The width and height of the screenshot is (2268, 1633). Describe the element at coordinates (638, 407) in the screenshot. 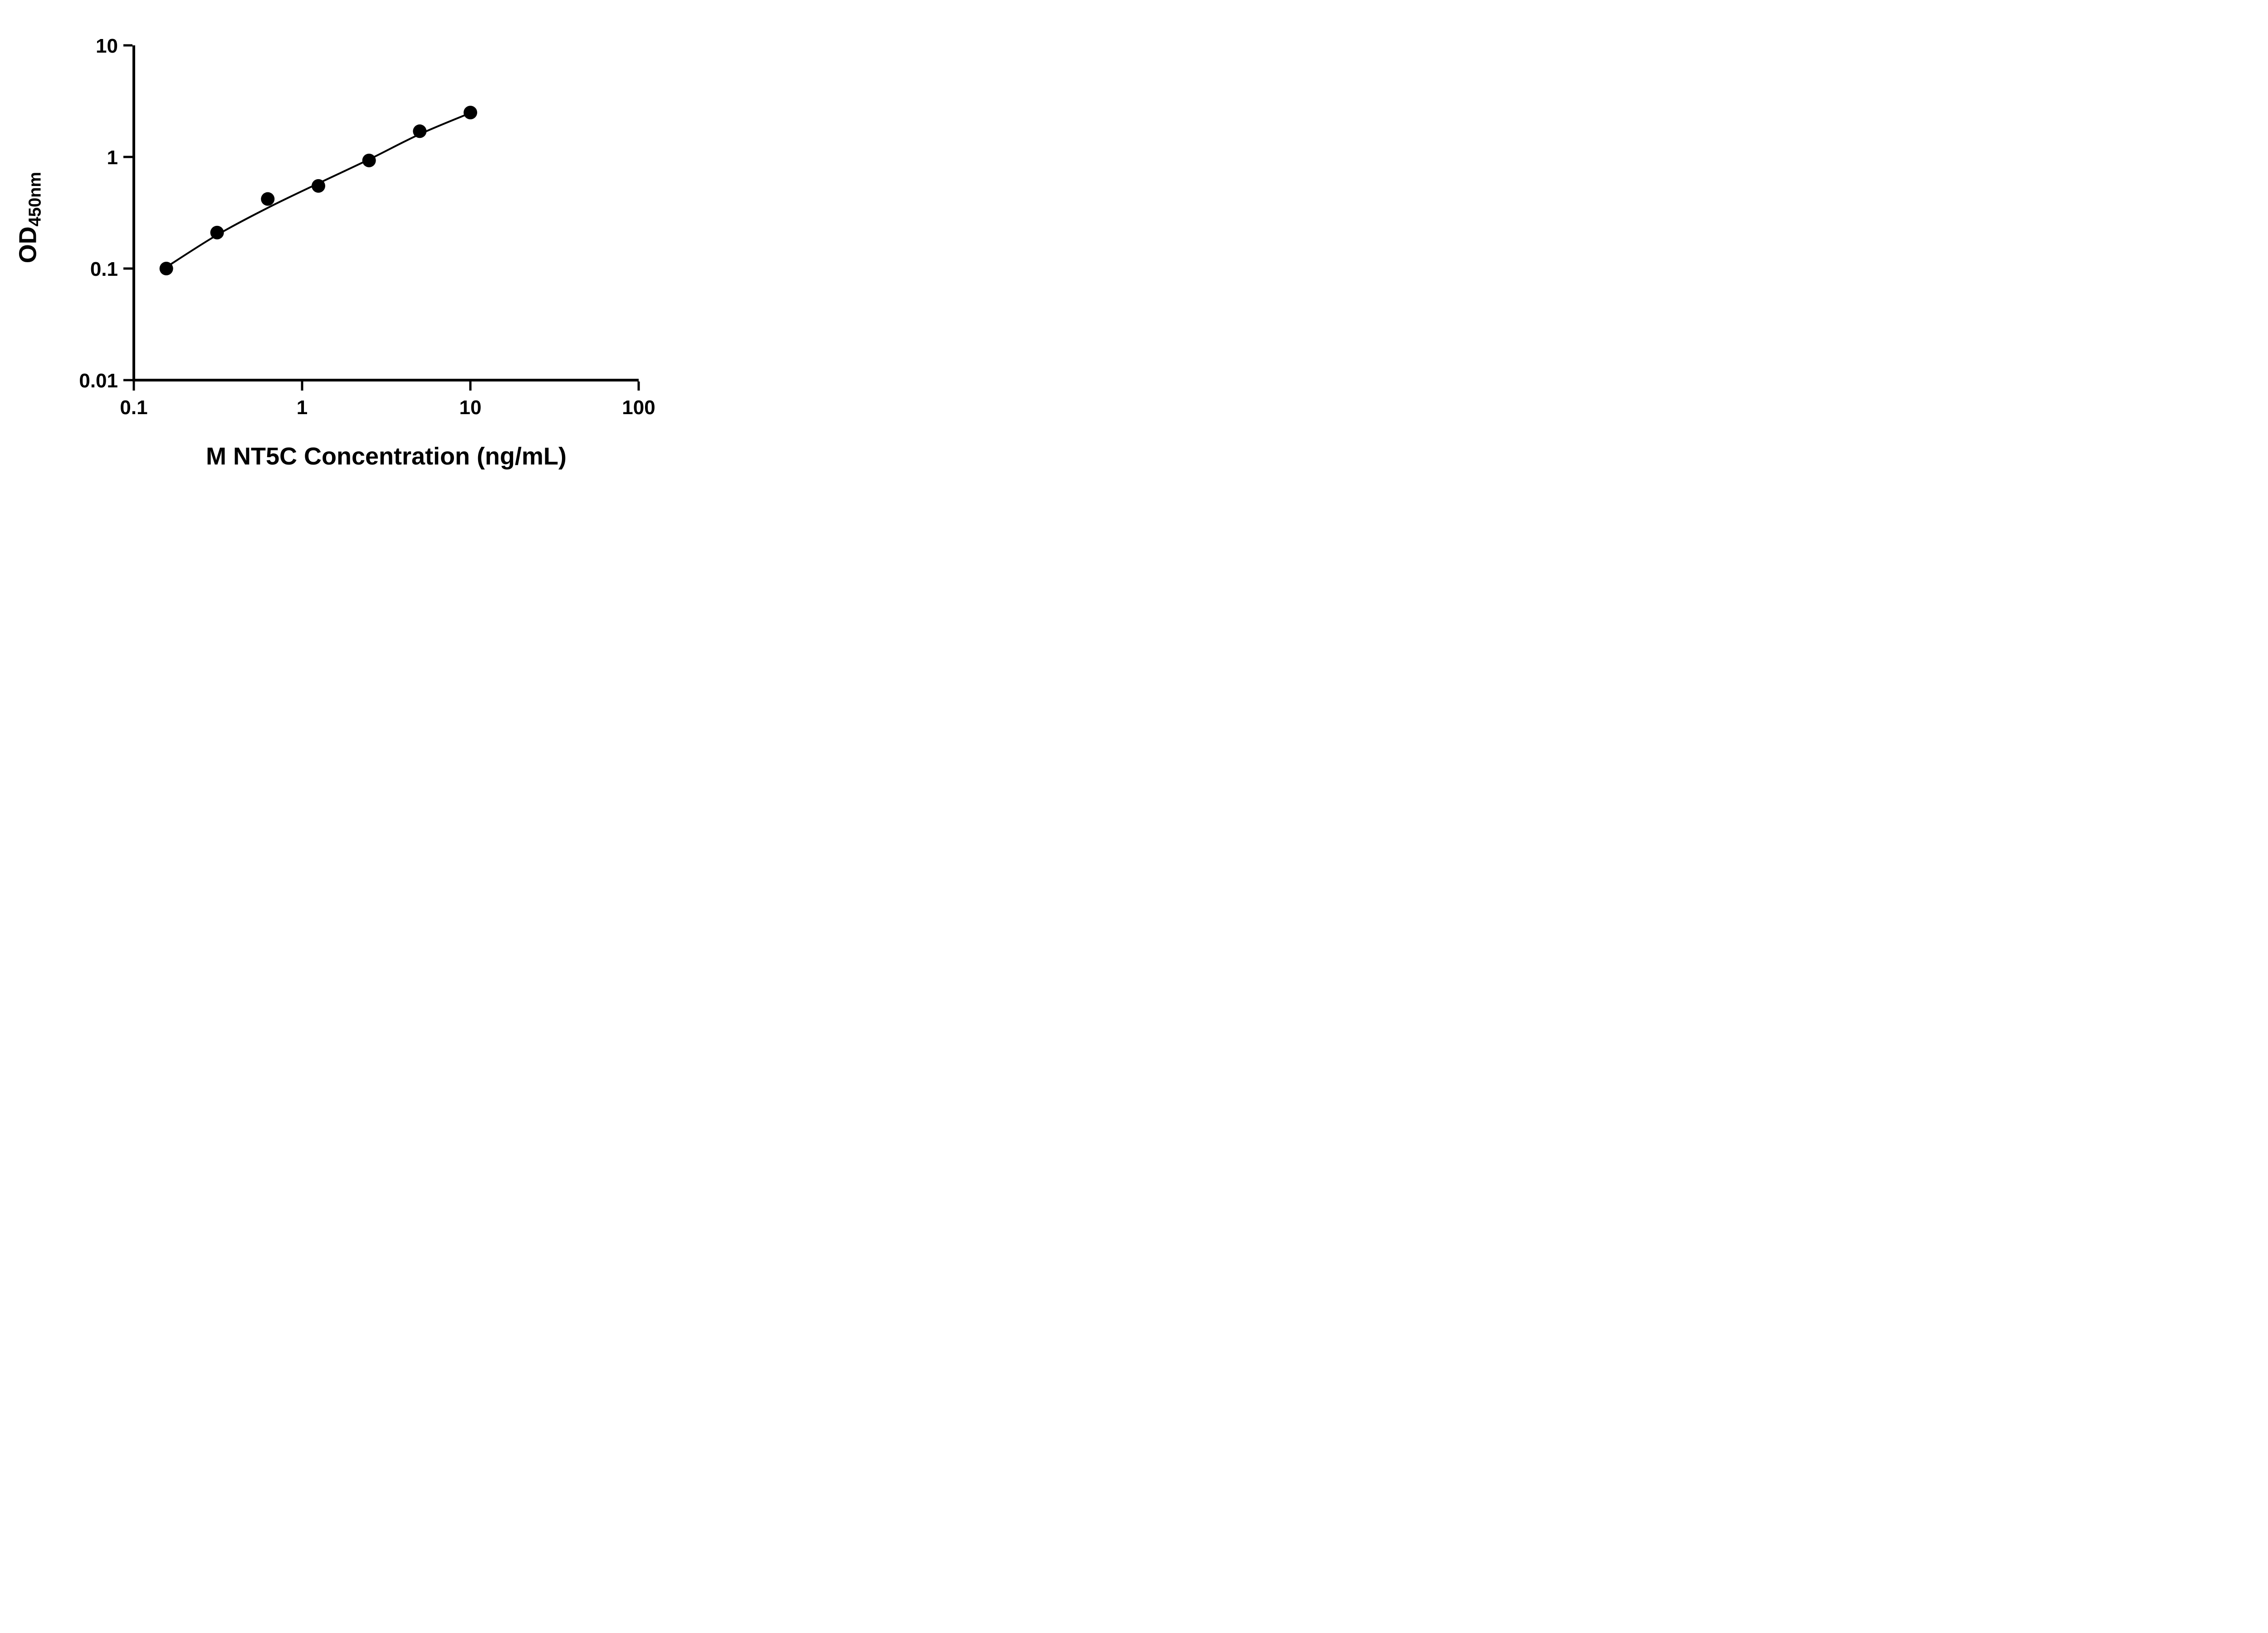

I see `x-tick-label: 100` at that location.